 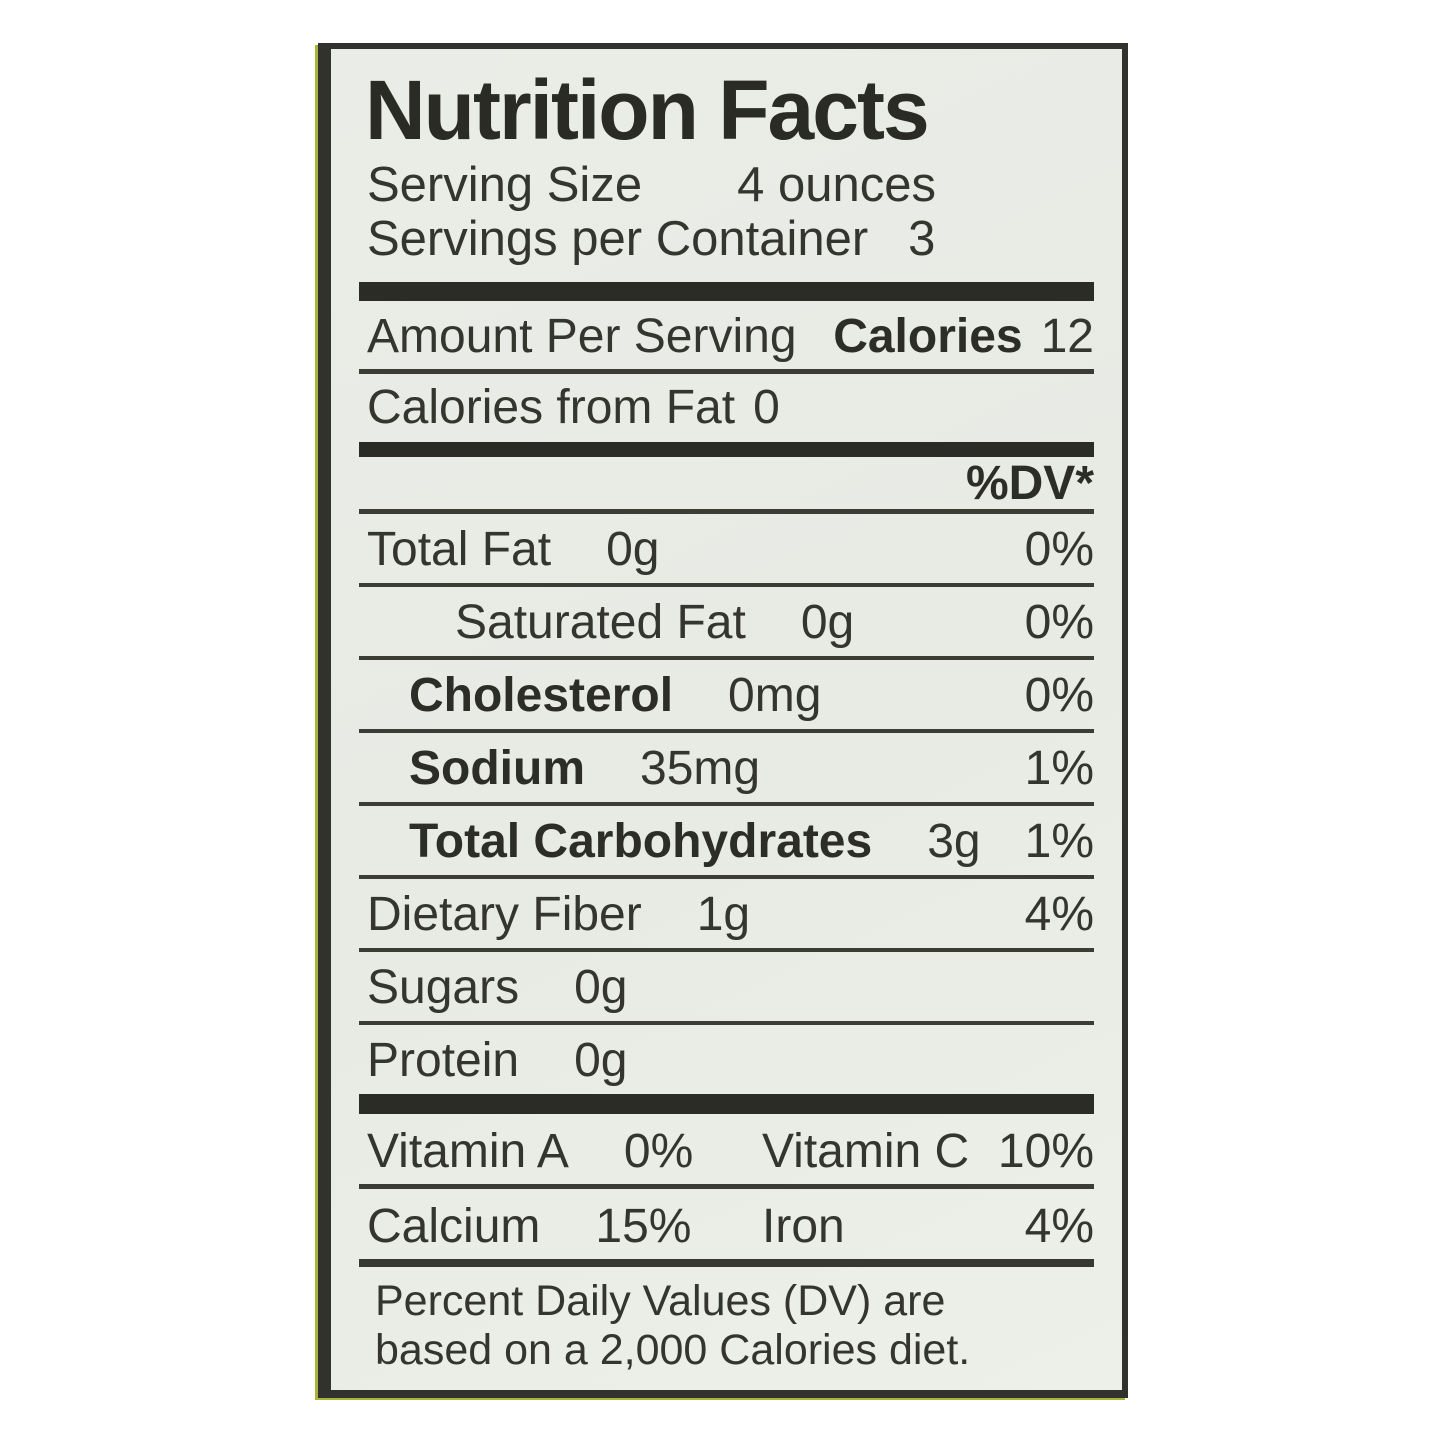 I want to click on calcium-value: 15%, so click(x=643, y=1226).